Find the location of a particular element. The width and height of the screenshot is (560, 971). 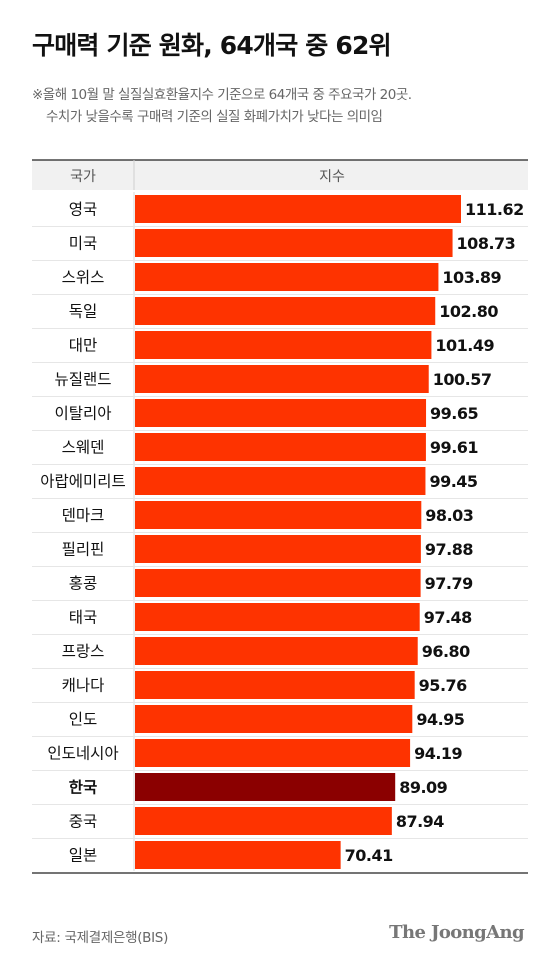

category-label: 아랍에미리트 is located at coordinates (83, 482).